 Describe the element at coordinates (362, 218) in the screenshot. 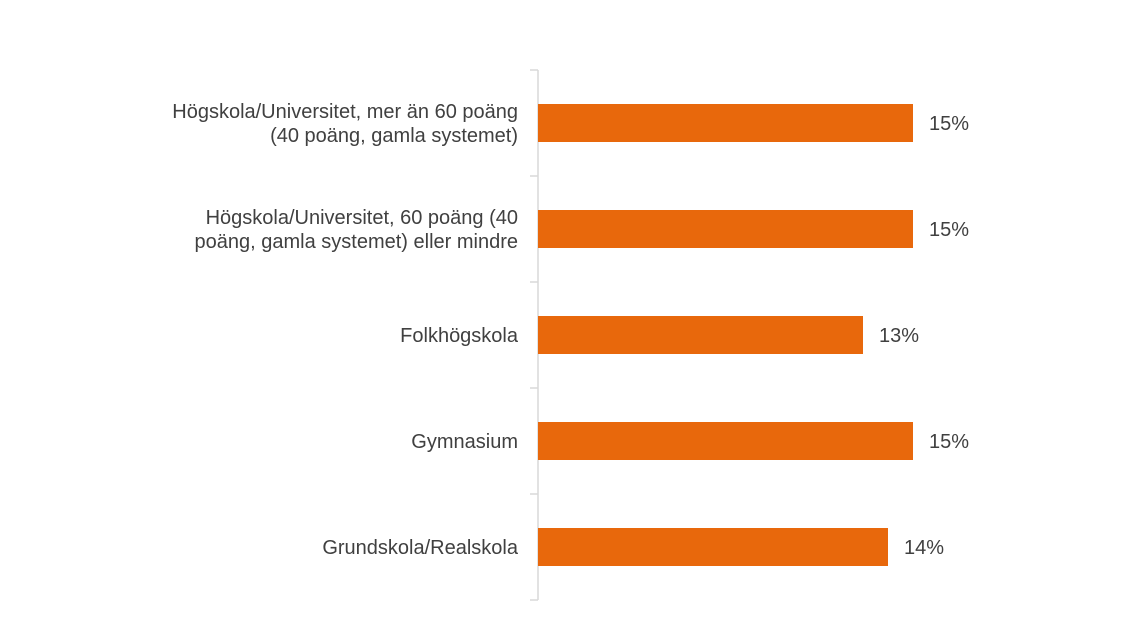

I see `category-label-line: Högskola/Universitet, 60 poäng (40` at that location.